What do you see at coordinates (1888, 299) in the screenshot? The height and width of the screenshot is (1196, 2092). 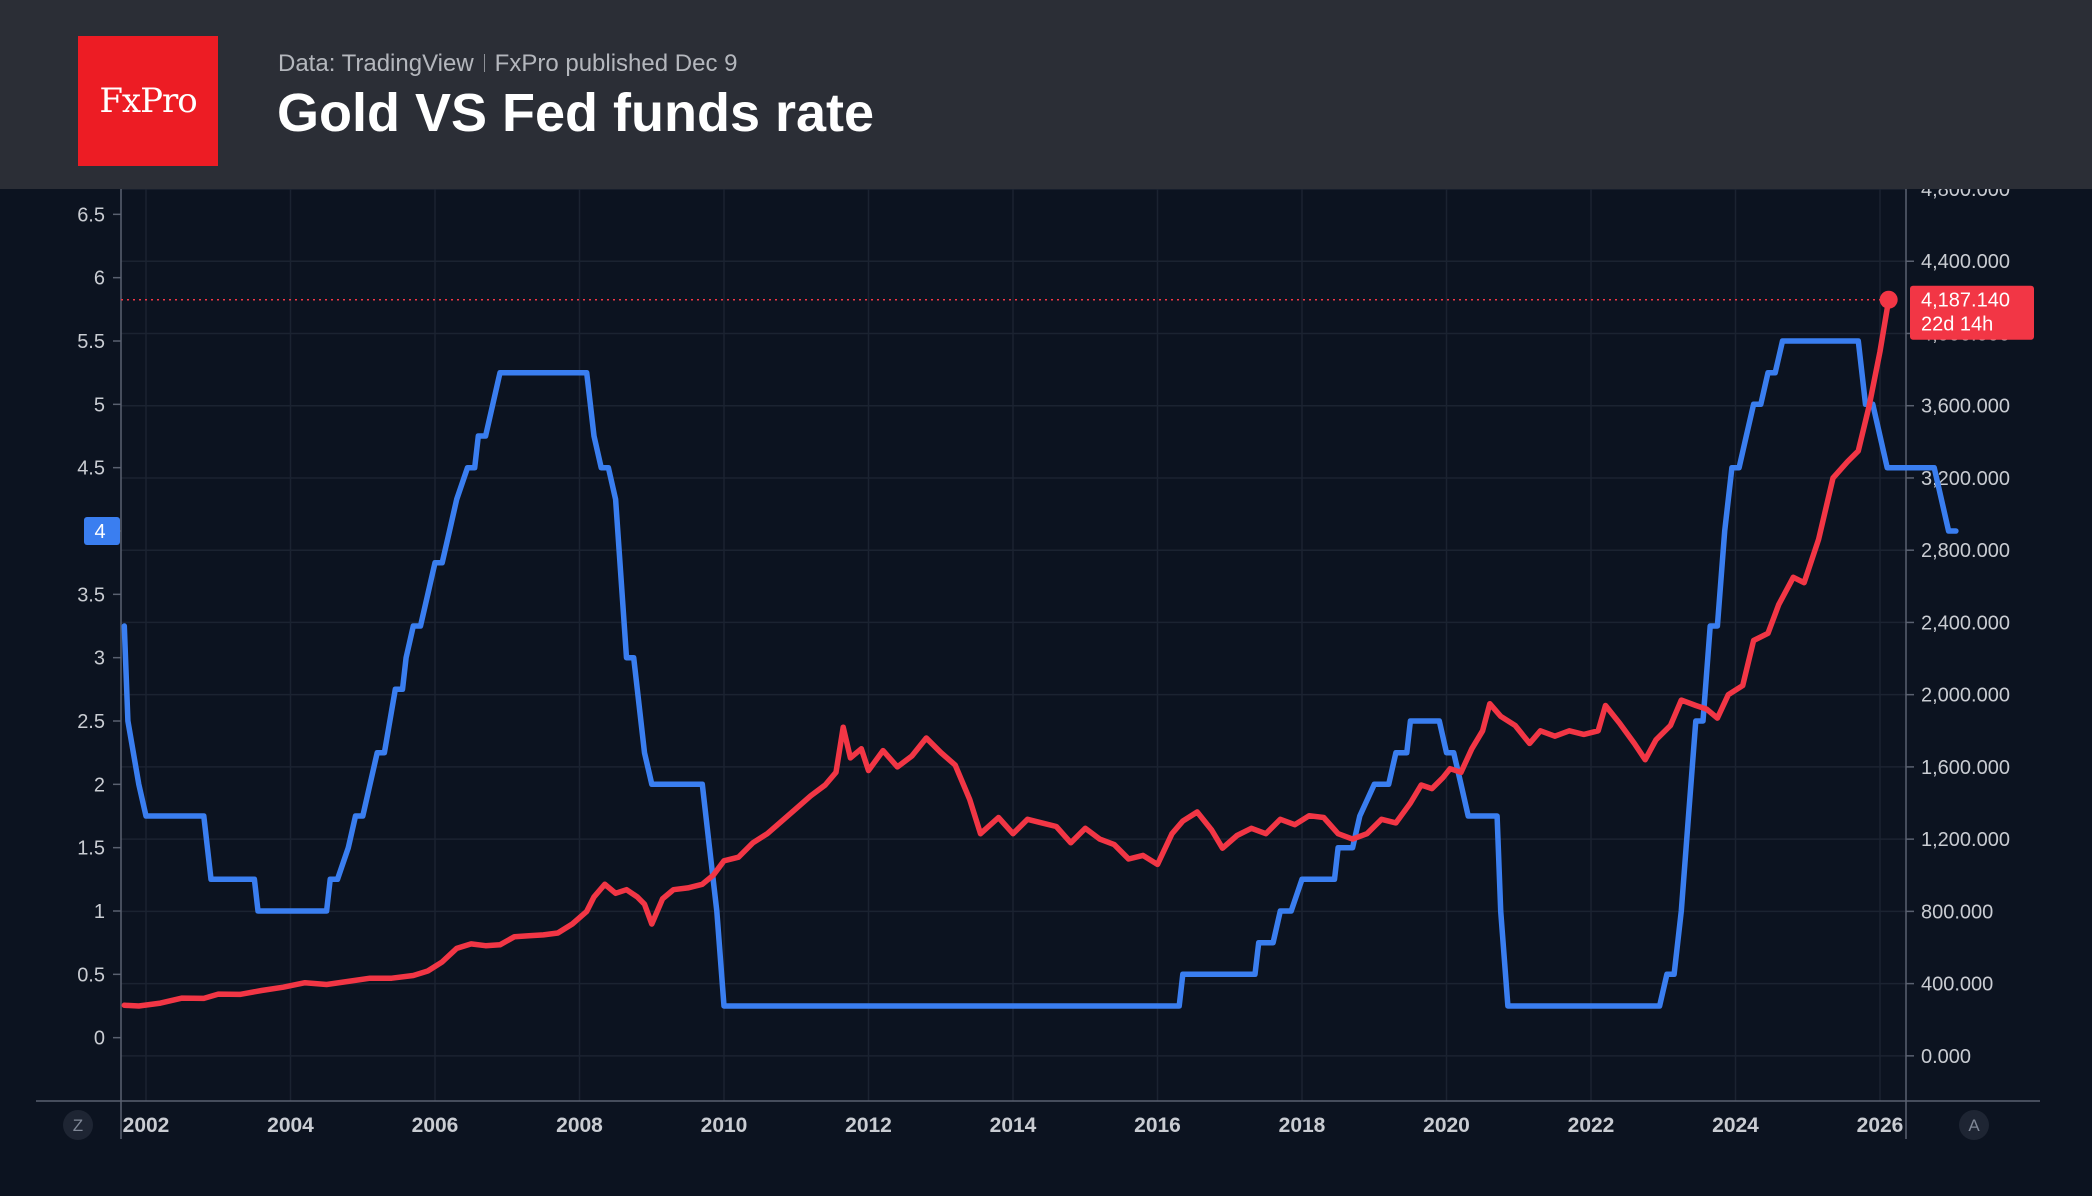 I see `gold-last-point` at bounding box center [1888, 299].